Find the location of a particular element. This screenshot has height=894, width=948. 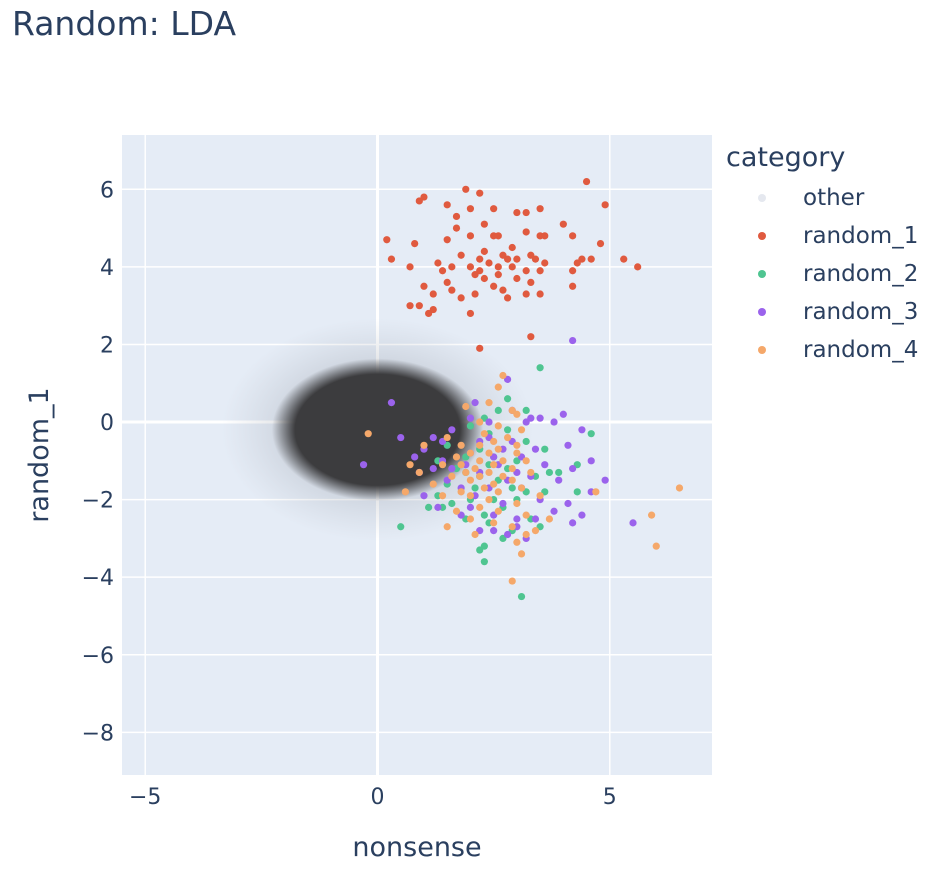

other-cloud-core is located at coordinates (377, 430).